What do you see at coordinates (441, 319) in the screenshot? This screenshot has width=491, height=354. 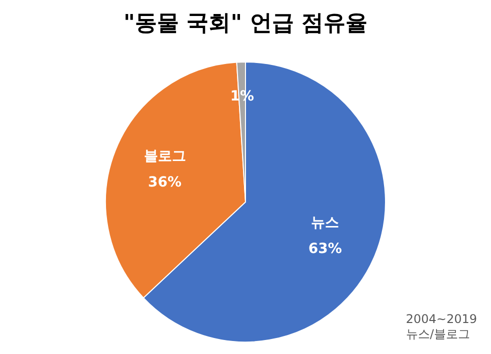 I see `text: 2004~2019` at bounding box center [441, 319].